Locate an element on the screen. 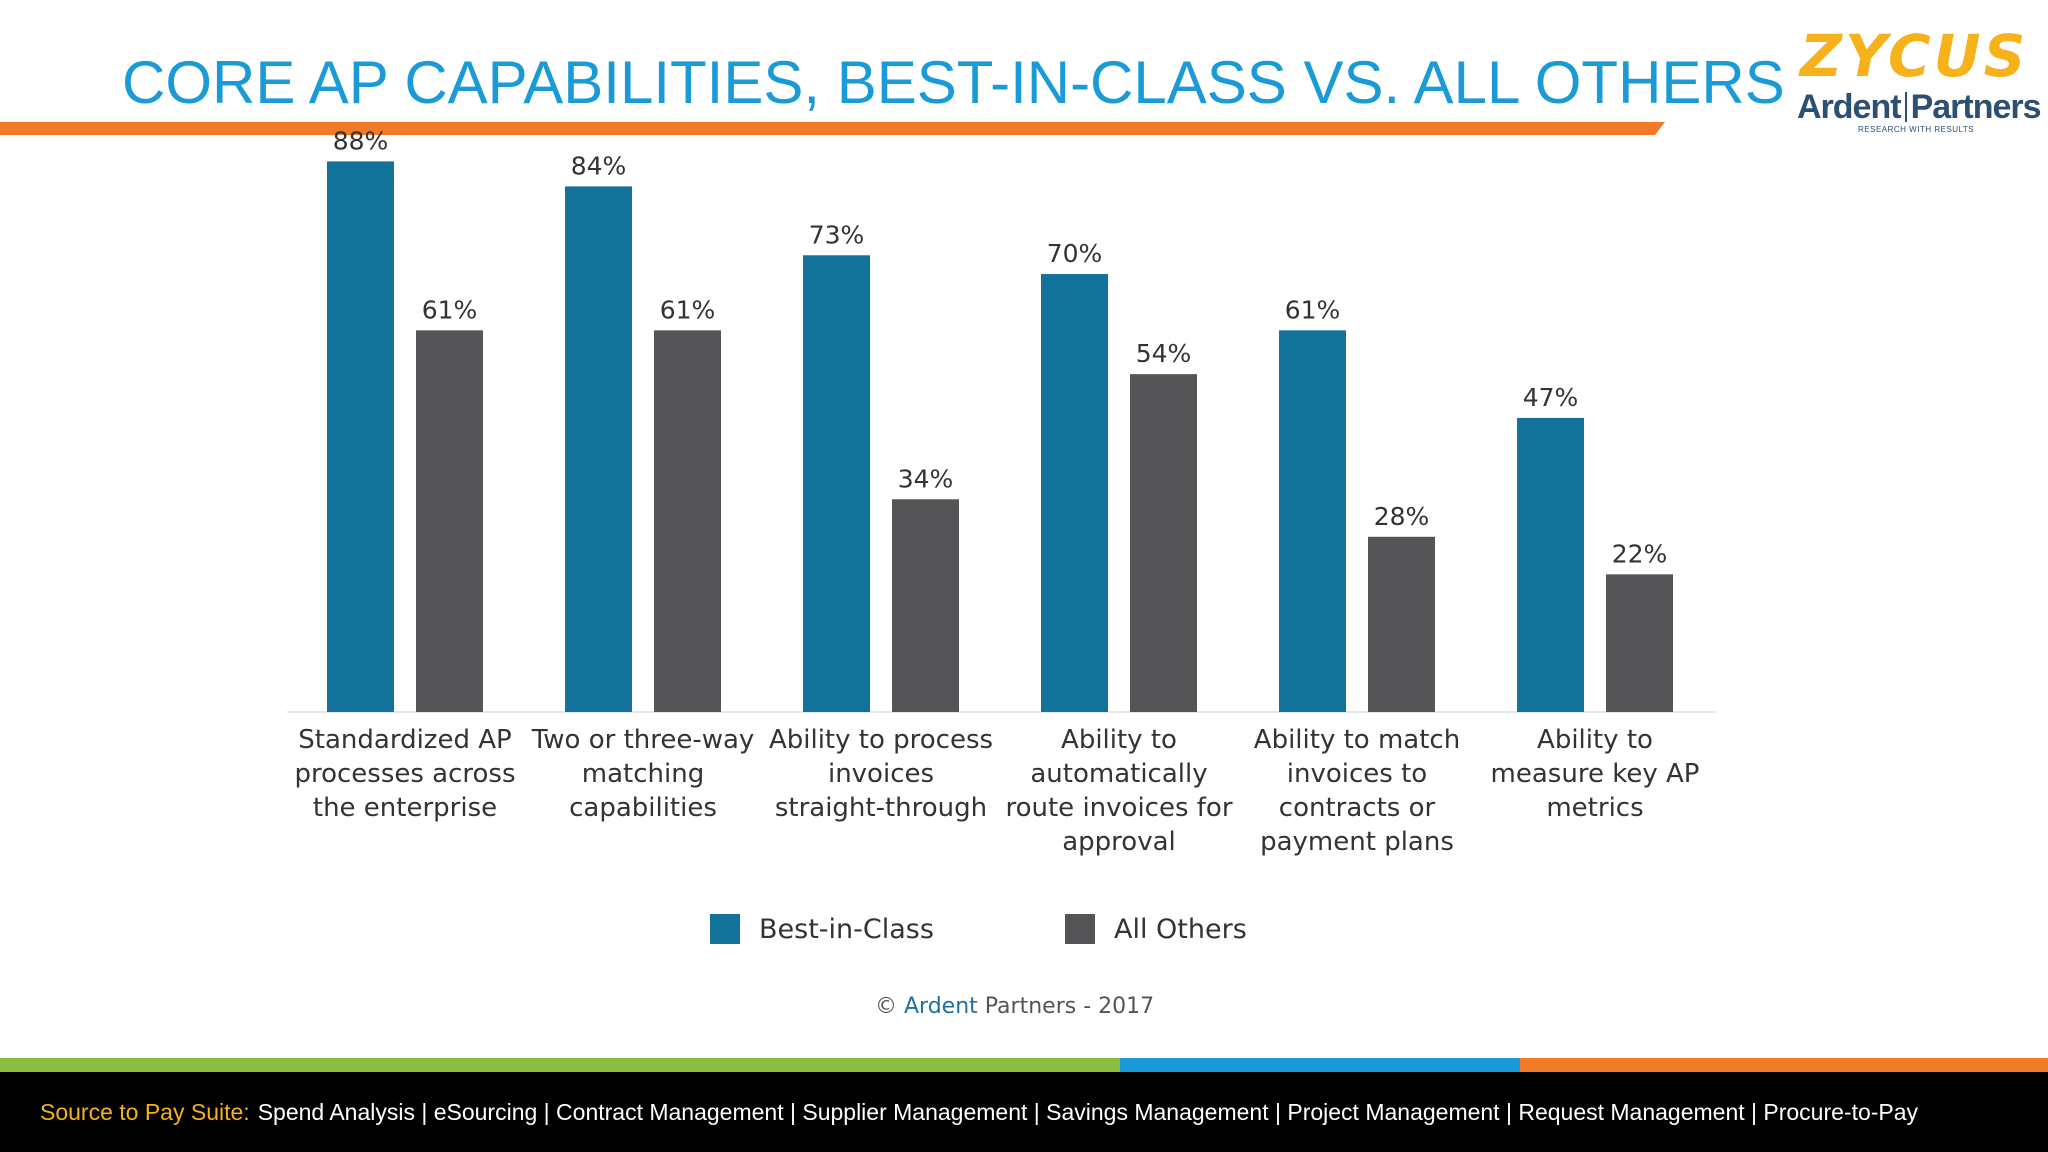  legend-swatch-all-others is located at coordinates (1080, 929).